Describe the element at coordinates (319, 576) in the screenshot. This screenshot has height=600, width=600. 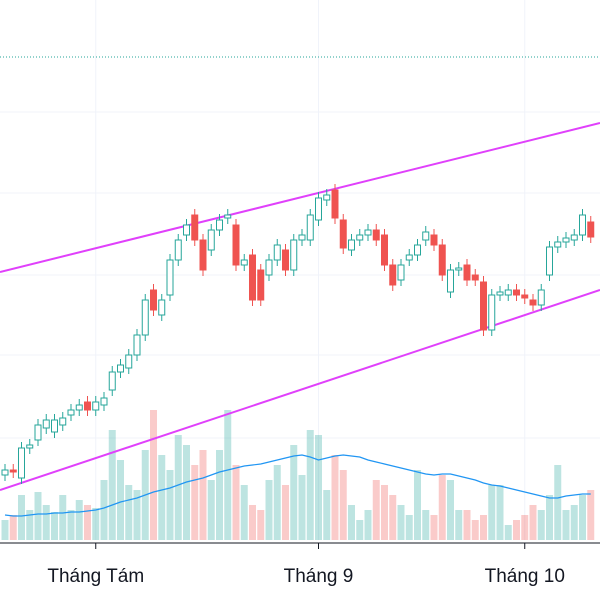
I see `x-tick-label: Tháng 9` at that location.